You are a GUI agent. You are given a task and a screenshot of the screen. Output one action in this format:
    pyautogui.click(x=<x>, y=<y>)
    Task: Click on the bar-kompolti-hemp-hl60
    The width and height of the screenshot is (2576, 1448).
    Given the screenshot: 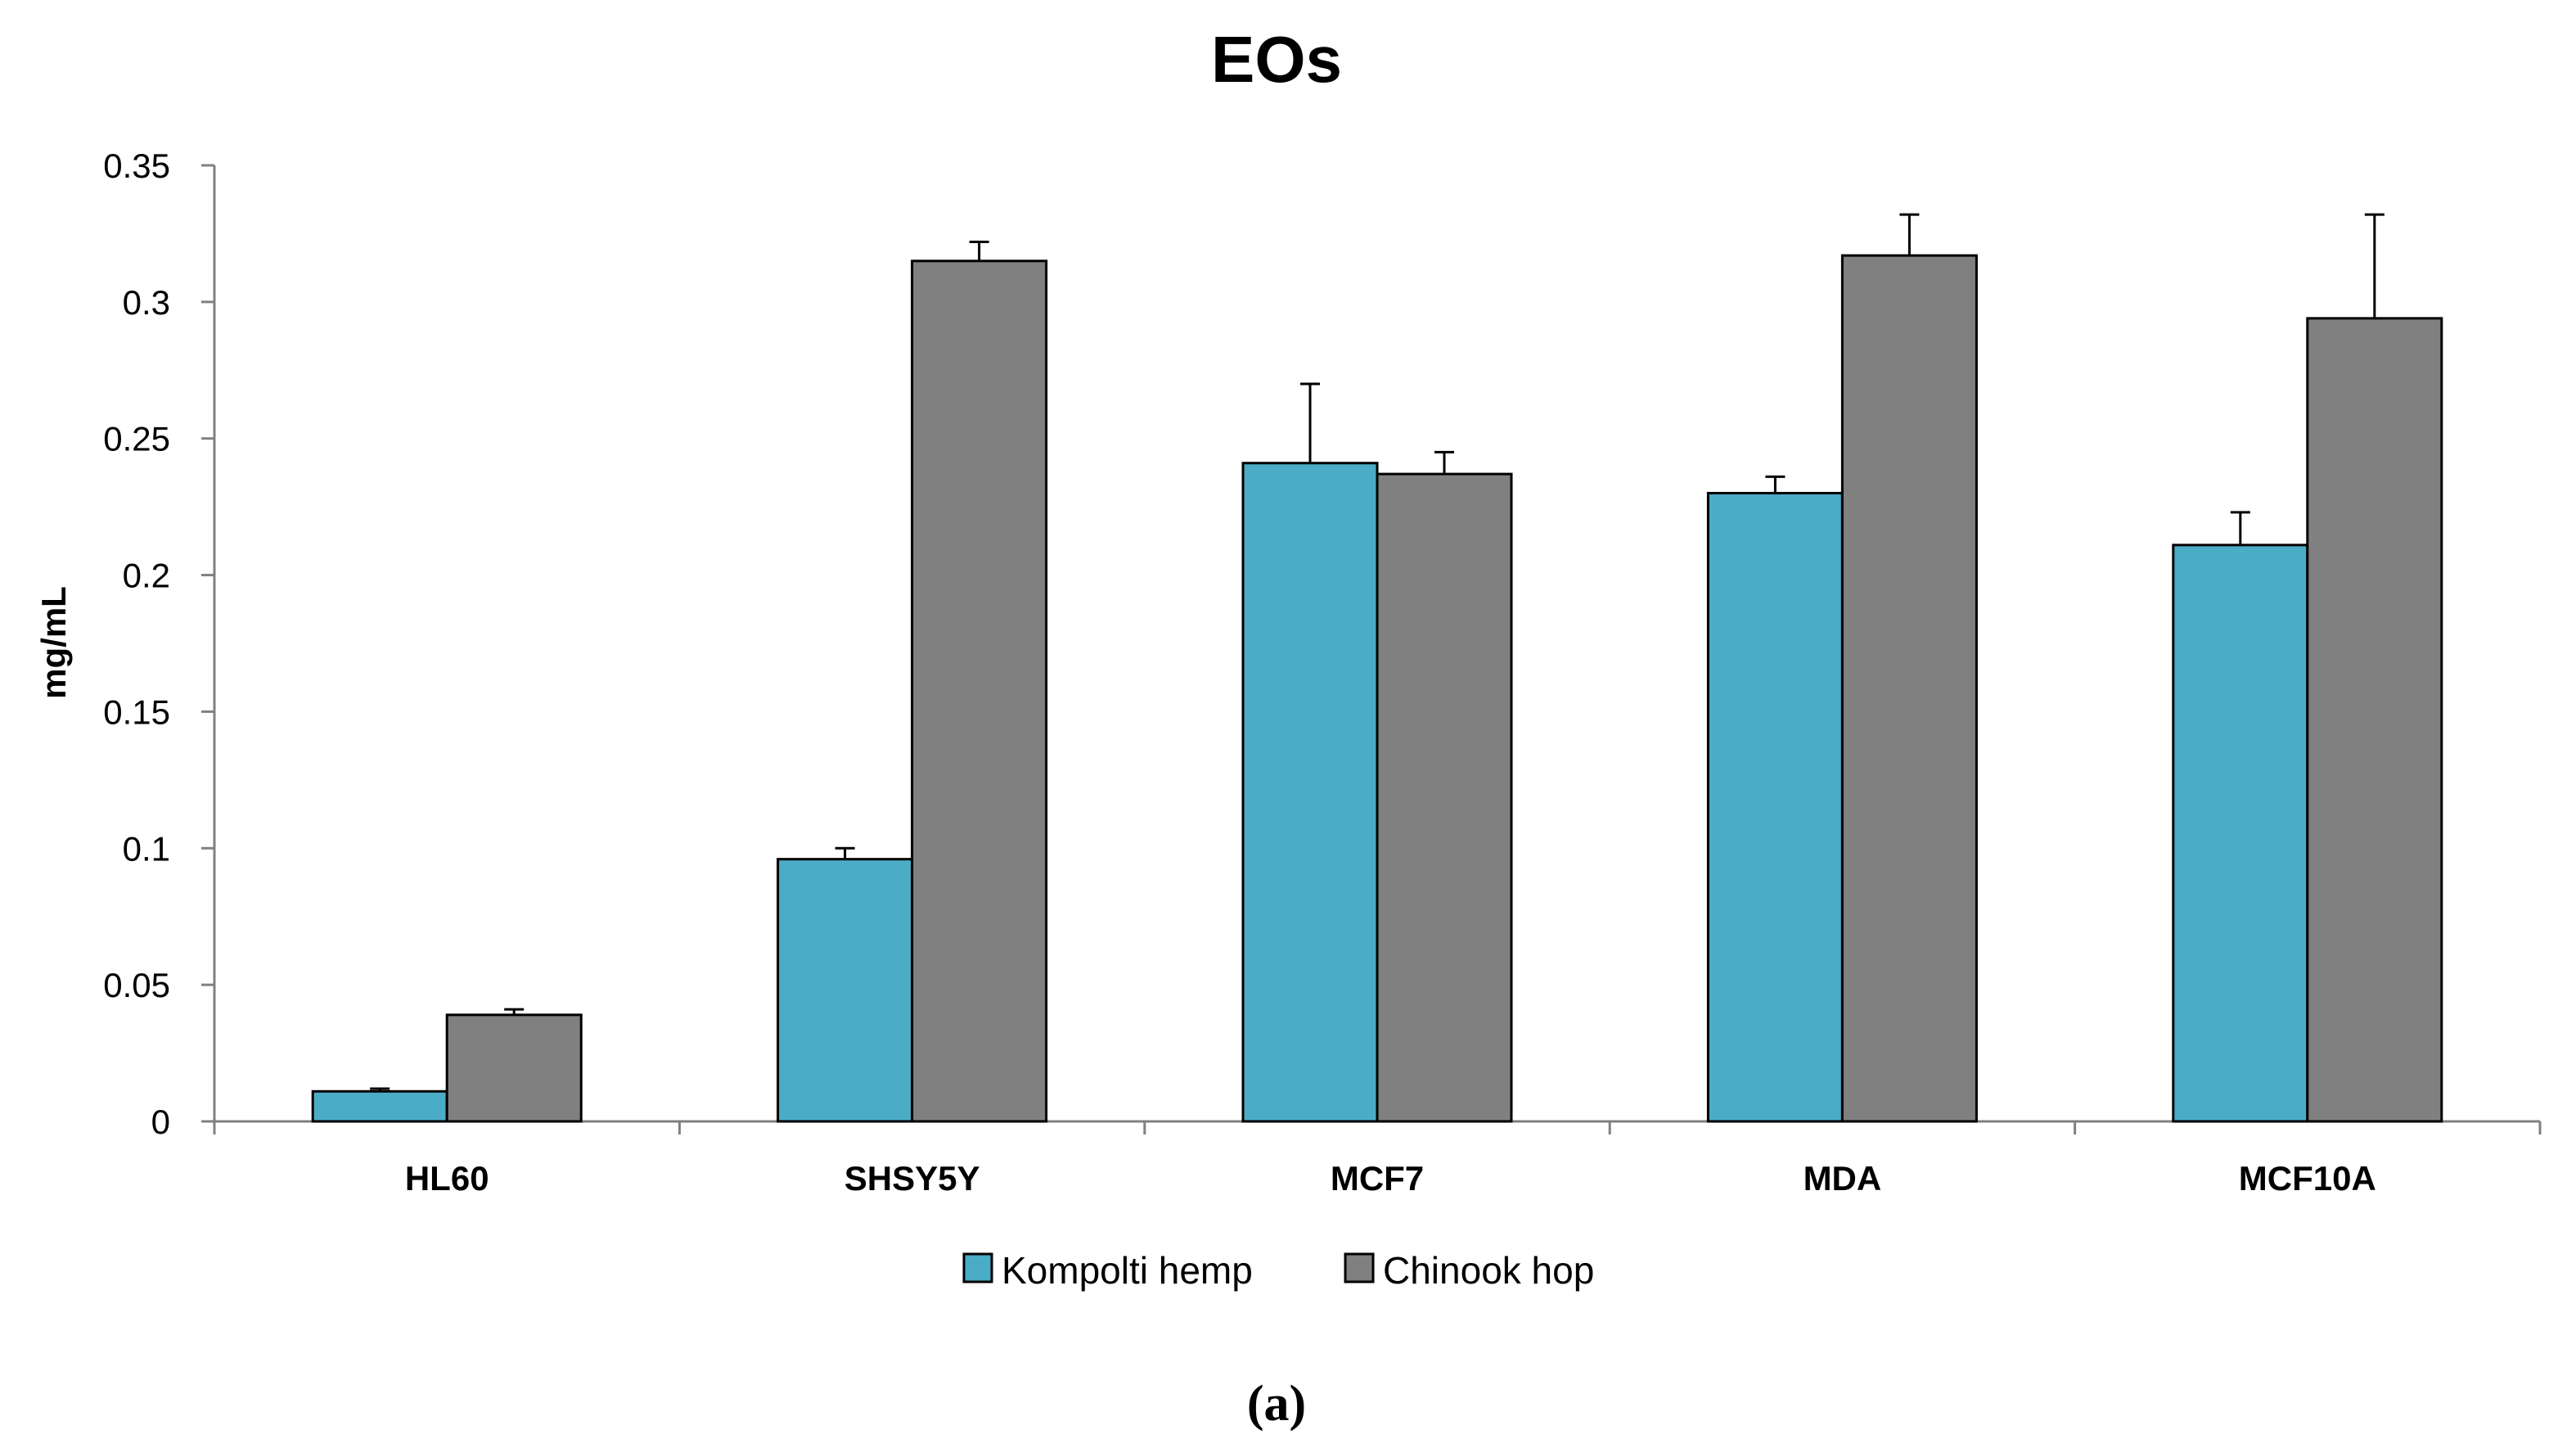 What is the action you would take?
    pyautogui.click(x=380, y=1106)
    